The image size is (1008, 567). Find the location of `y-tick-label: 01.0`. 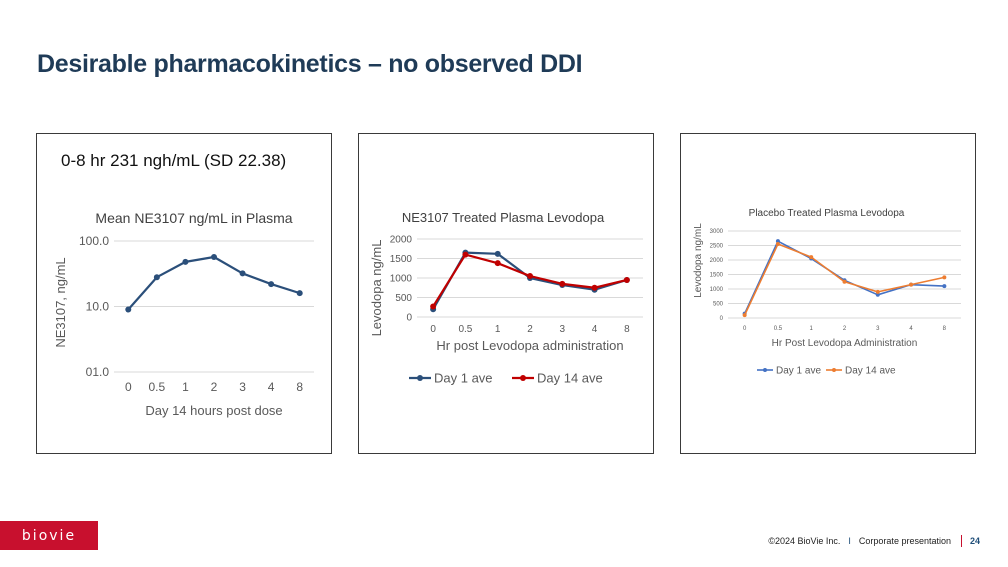

y-tick-label: 01.0 is located at coordinates (98, 372).